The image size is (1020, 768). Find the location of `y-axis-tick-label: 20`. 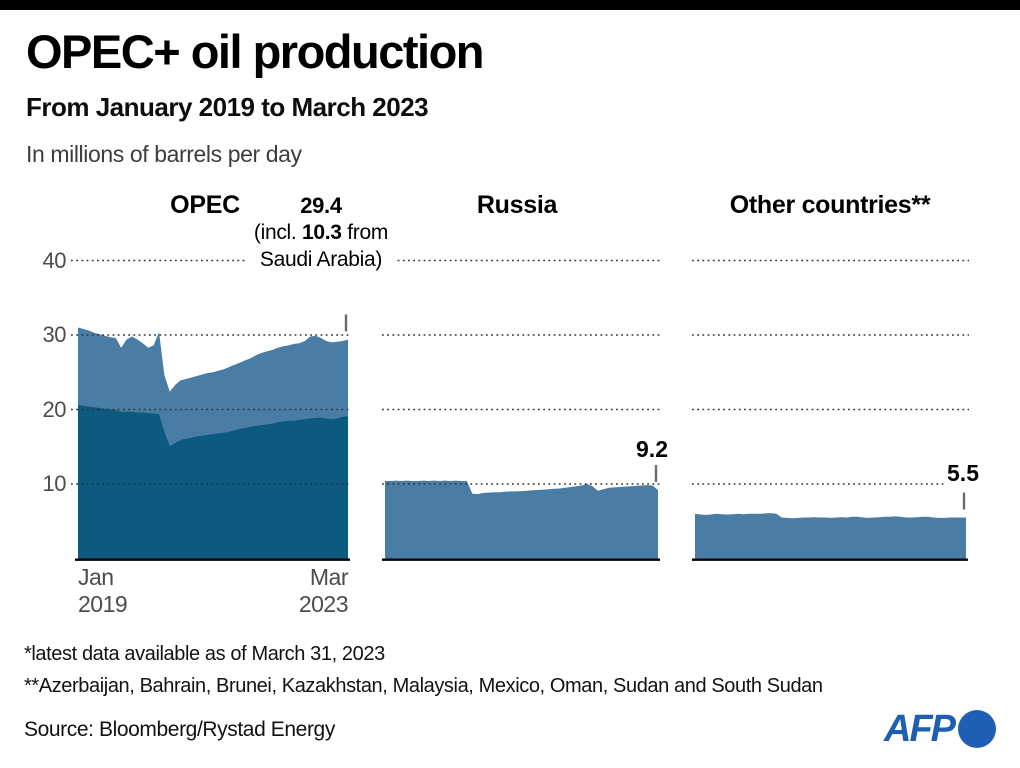

y-axis-tick-label: 20 is located at coordinates (54, 409).